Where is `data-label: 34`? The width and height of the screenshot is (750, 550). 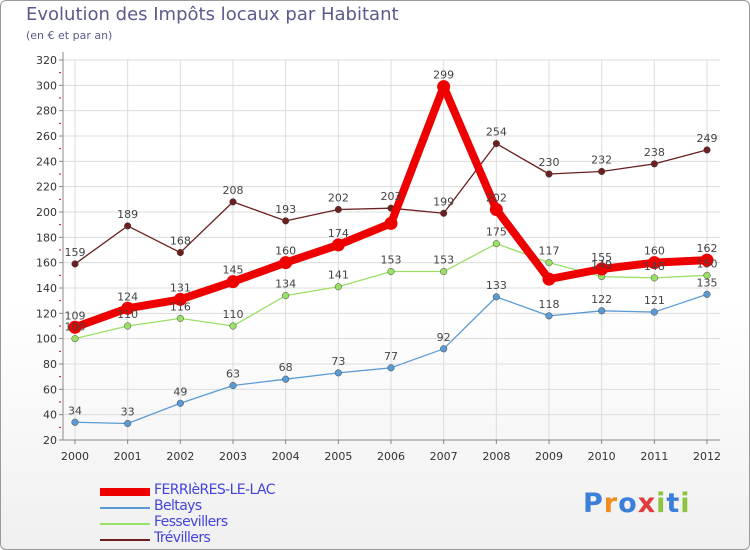
data-label: 34 is located at coordinates (75, 410).